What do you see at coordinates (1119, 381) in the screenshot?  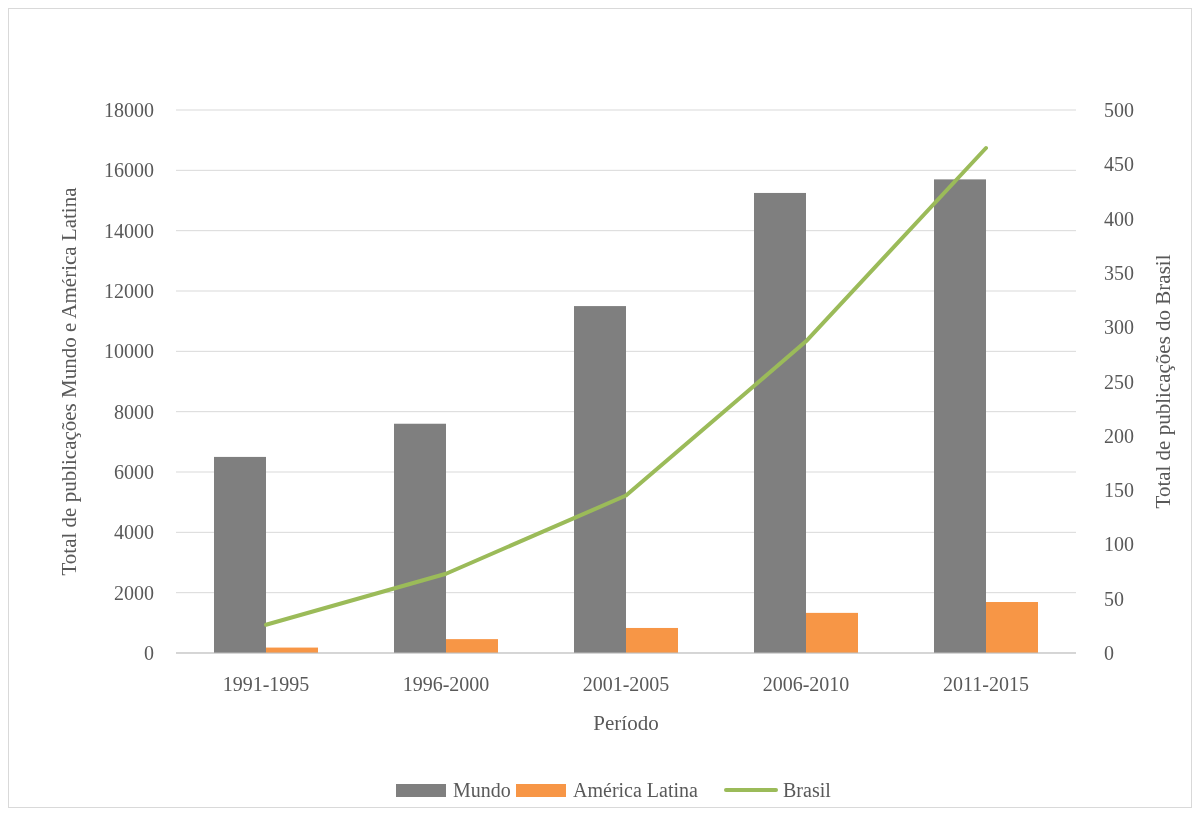 I see `y2-tick-label: 250` at bounding box center [1119, 381].